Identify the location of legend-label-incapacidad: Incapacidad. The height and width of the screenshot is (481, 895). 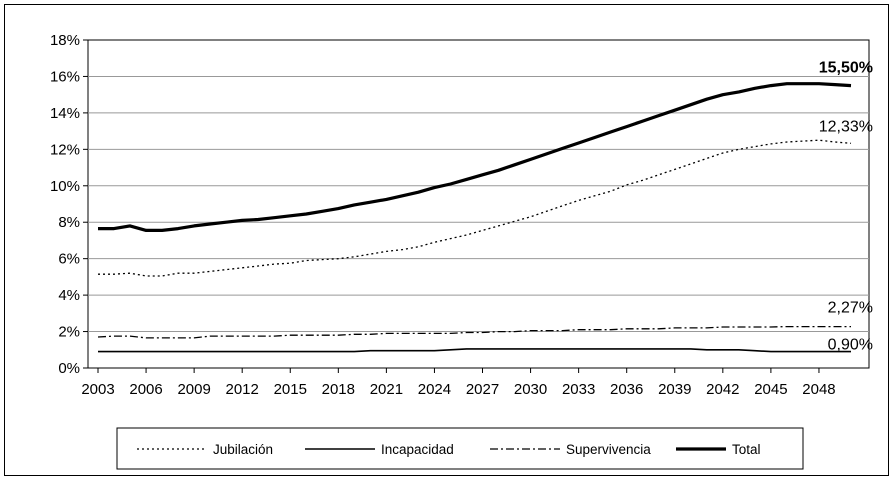
(417, 449).